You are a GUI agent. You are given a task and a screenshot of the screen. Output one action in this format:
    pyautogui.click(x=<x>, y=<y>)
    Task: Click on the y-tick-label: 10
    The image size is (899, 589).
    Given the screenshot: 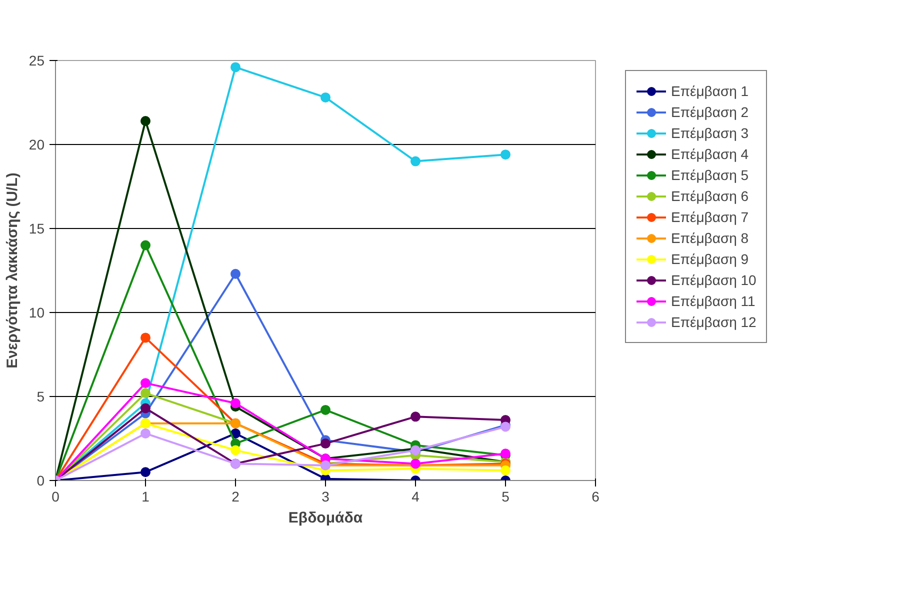 What is the action you would take?
    pyautogui.click(x=36, y=312)
    